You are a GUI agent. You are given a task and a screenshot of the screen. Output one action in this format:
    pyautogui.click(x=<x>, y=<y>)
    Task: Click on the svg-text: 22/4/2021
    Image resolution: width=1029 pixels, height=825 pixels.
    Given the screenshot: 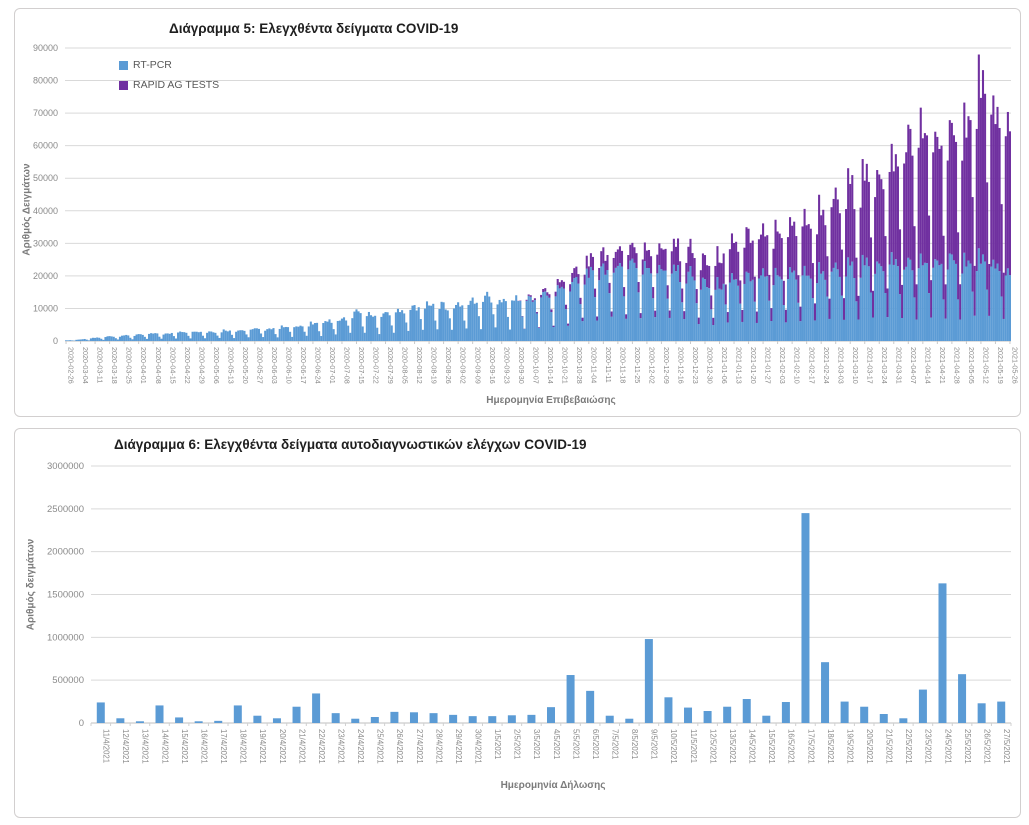 What is the action you would take?
    pyautogui.click(x=321, y=746)
    